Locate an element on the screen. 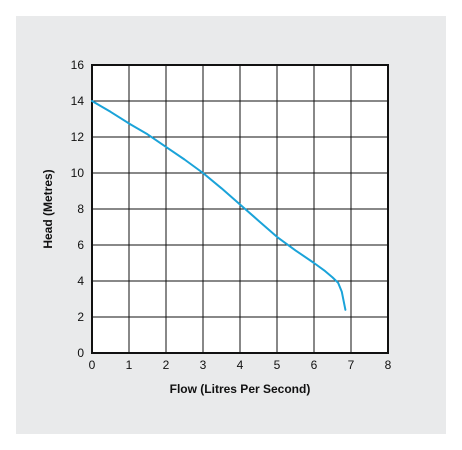  x-axis-title: Flow (Litres Per Second) is located at coordinates (240, 389).